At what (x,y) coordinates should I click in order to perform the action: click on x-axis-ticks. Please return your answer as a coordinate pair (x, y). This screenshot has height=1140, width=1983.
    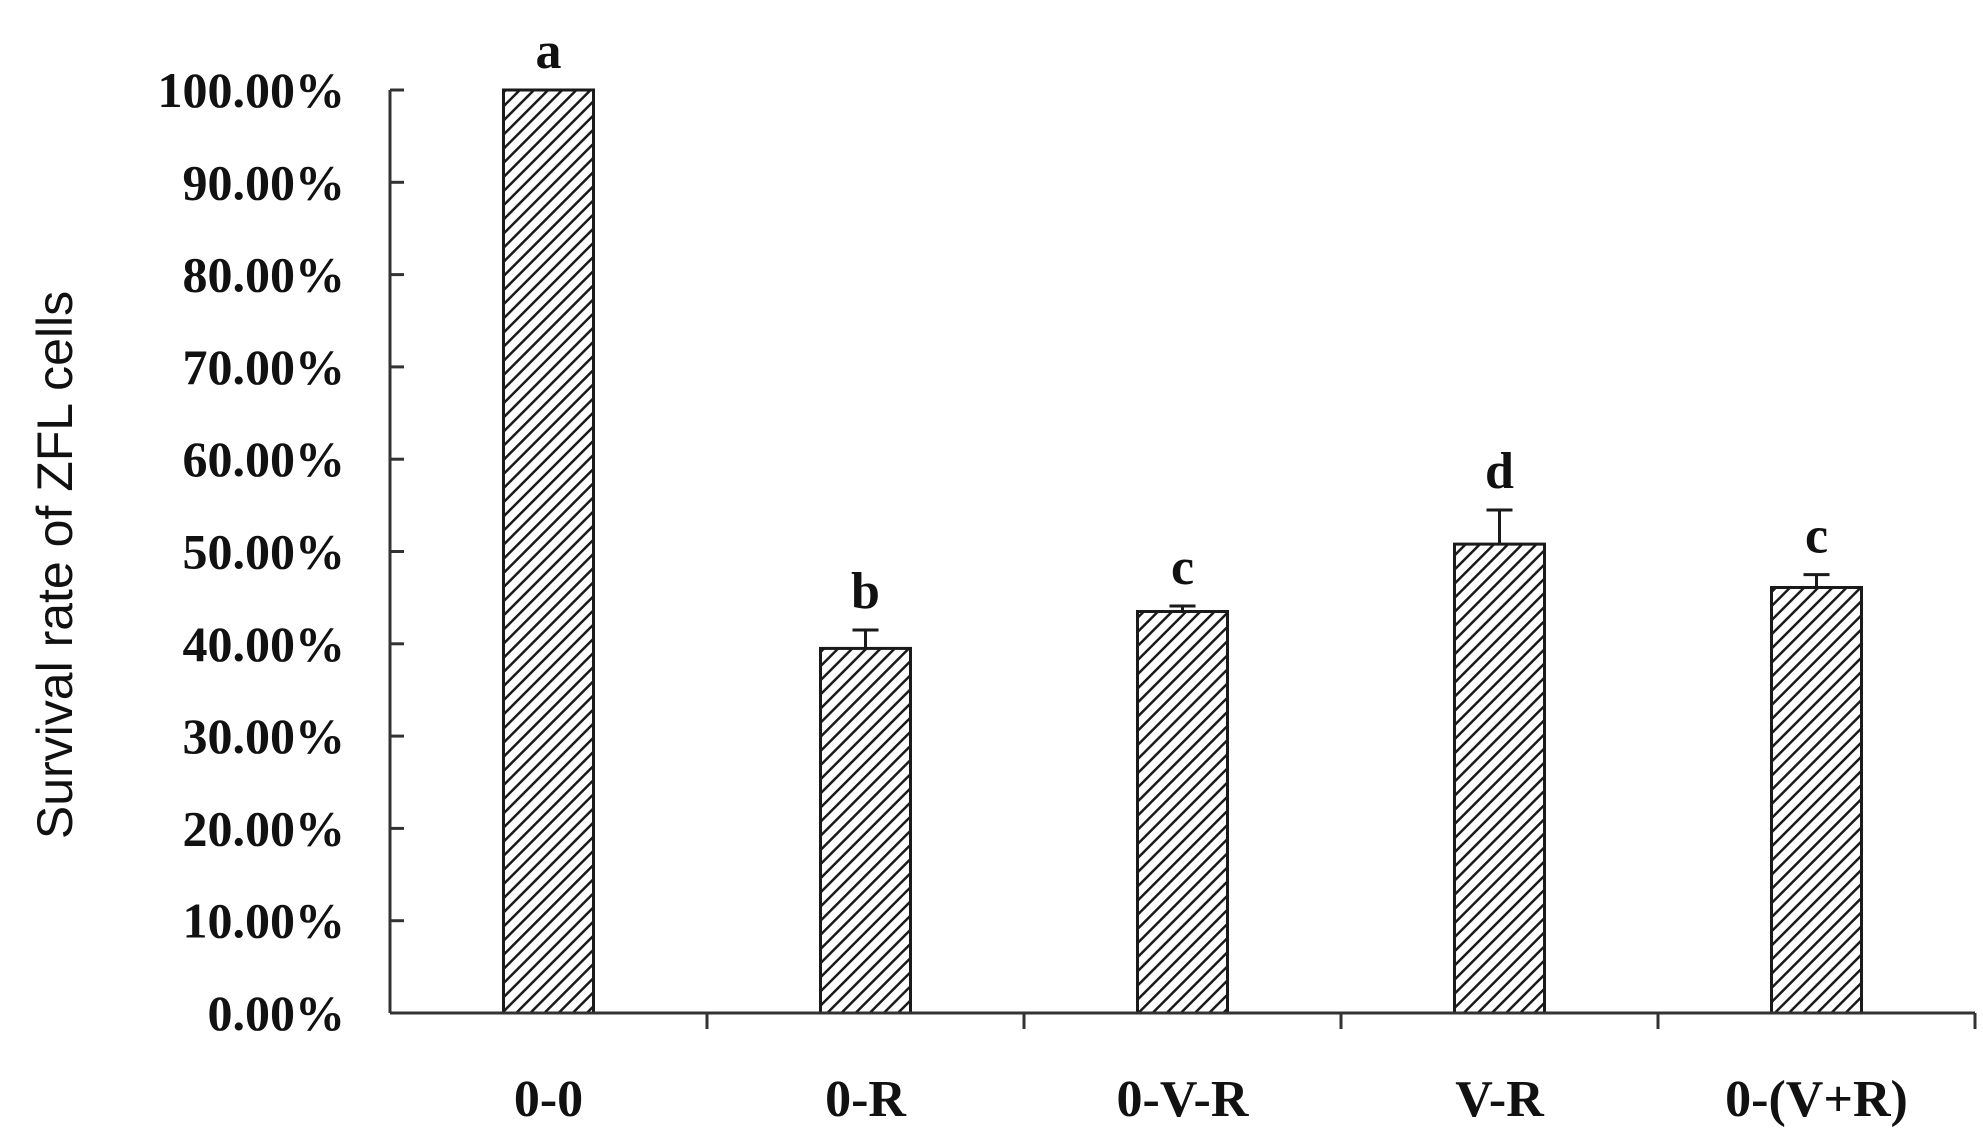
    Looking at the image, I should click on (1341, 1021).